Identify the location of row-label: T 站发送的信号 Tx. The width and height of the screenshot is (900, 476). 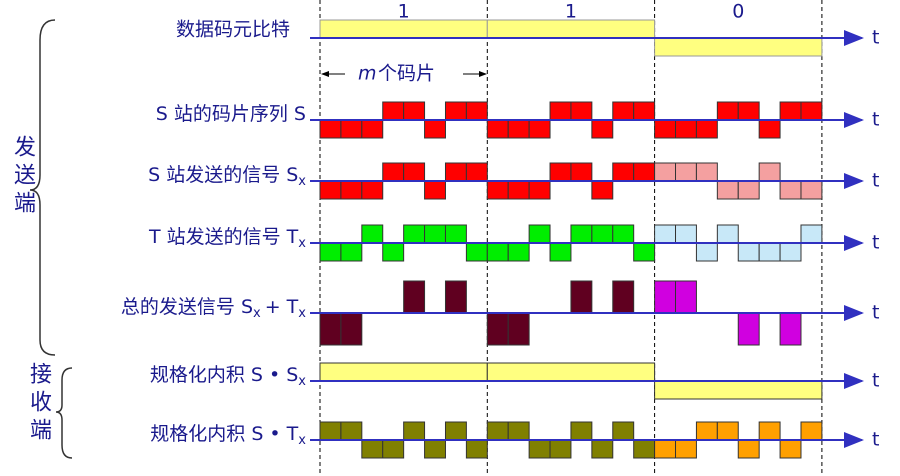
(227, 238).